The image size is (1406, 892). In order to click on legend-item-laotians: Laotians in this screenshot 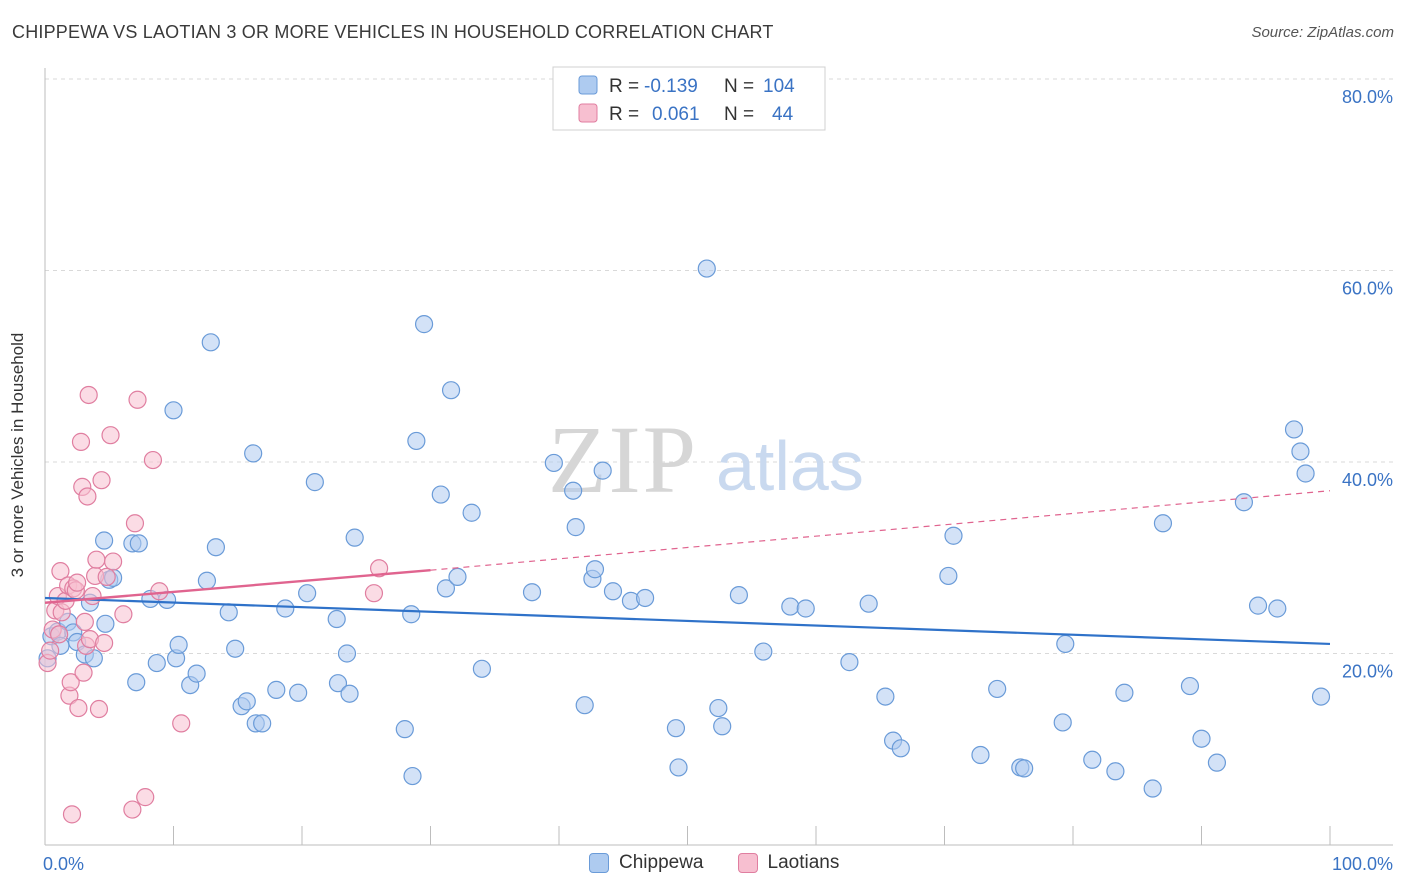, I will do `click(788, 863)`.